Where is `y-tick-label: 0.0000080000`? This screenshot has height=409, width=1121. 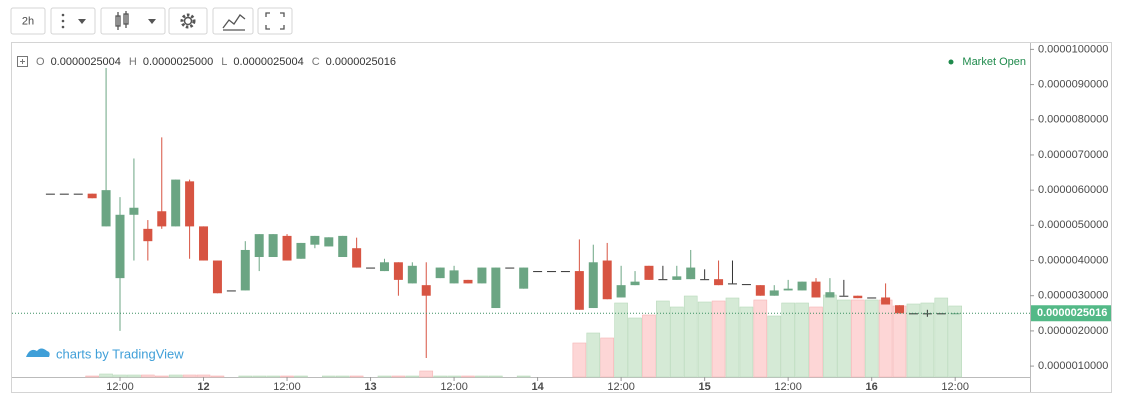 y-tick-label: 0.0000080000 is located at coordinates (1073, 120).